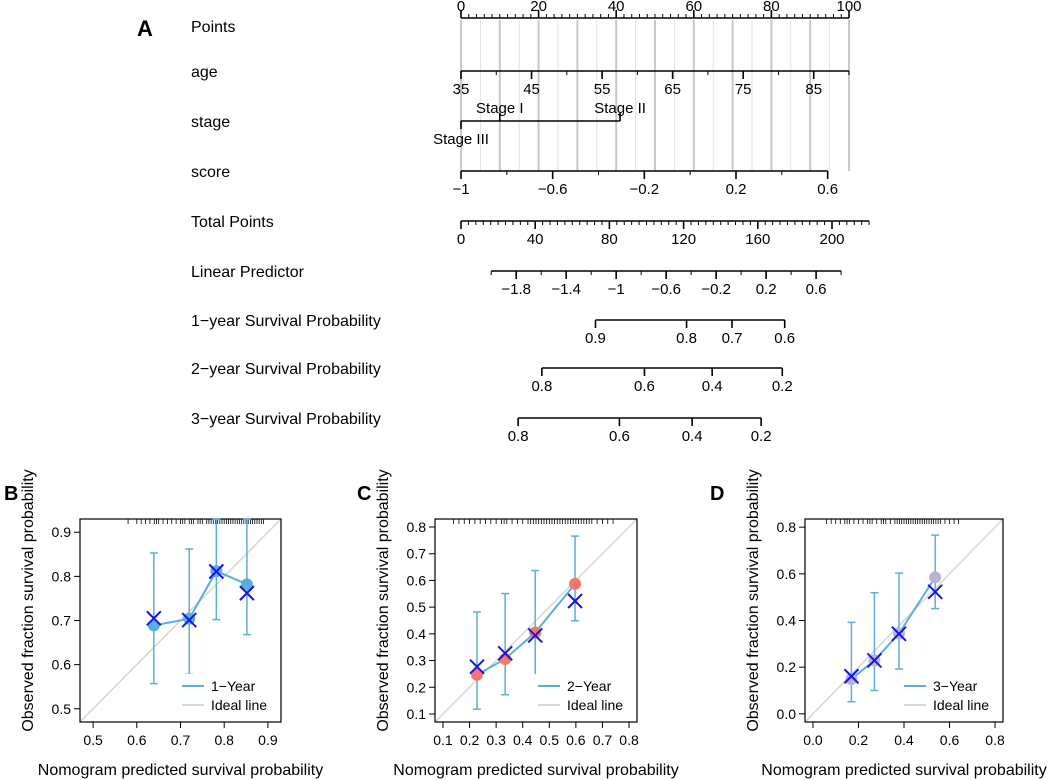 This screenshot has width=1052, height=780. Describe the element at coordinates (481, 428) in the screenshot. I see `nomogram-axis-surv_3y: 3−year Survival Probability 0.8 0.6 0.4 0.2` at that location.